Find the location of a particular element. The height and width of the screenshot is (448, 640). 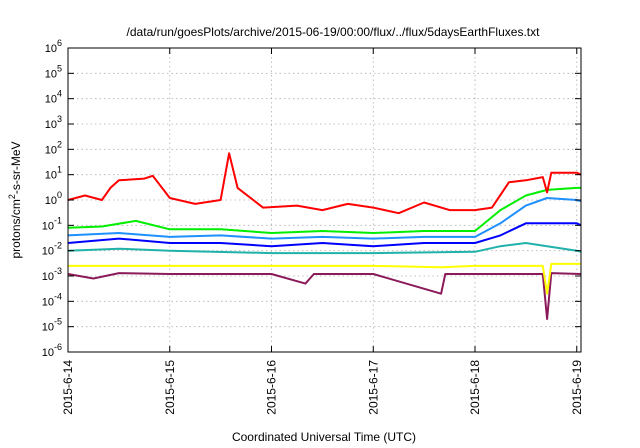

y-tick-label: 10⁻⁴ is located at coordinates (52, 299).